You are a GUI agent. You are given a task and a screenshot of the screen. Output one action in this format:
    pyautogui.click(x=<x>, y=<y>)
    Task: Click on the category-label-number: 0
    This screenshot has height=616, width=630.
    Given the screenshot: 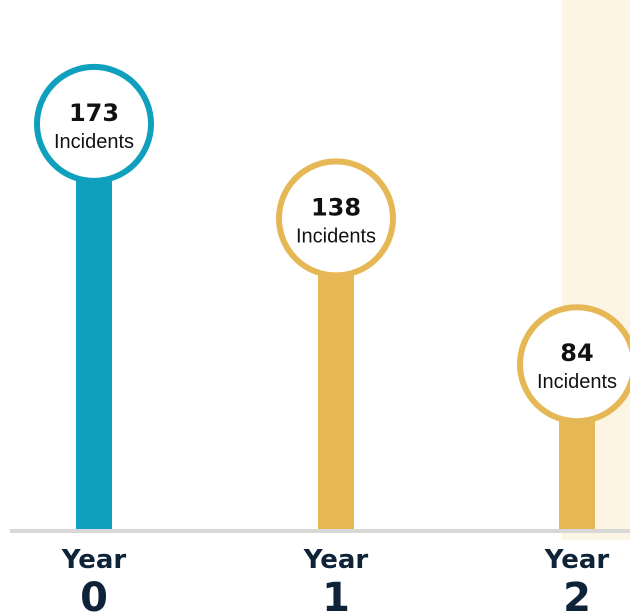 What is the action you would take?
    pyautogui.click(x=94, y=595)
    